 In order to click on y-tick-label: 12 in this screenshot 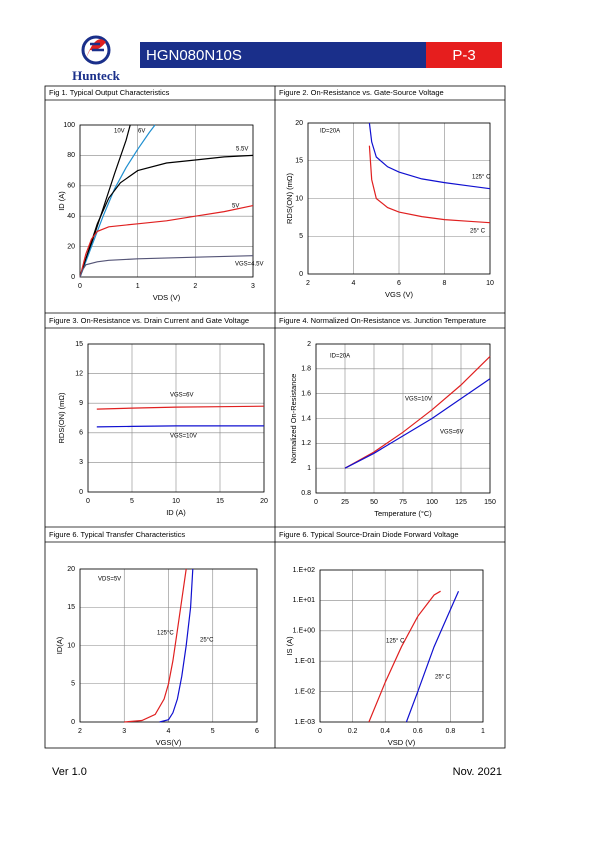, I will do `click(79, 373)`.